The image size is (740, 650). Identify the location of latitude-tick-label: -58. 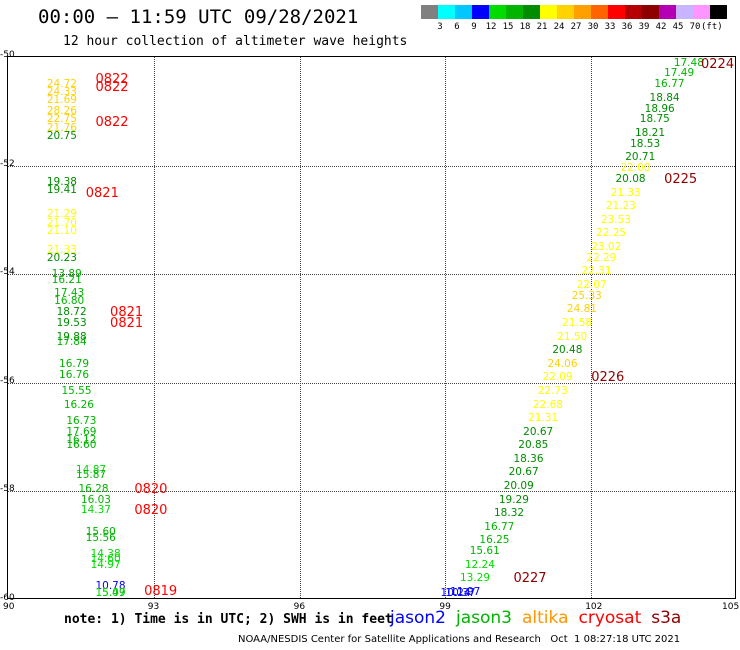
(7, 489).